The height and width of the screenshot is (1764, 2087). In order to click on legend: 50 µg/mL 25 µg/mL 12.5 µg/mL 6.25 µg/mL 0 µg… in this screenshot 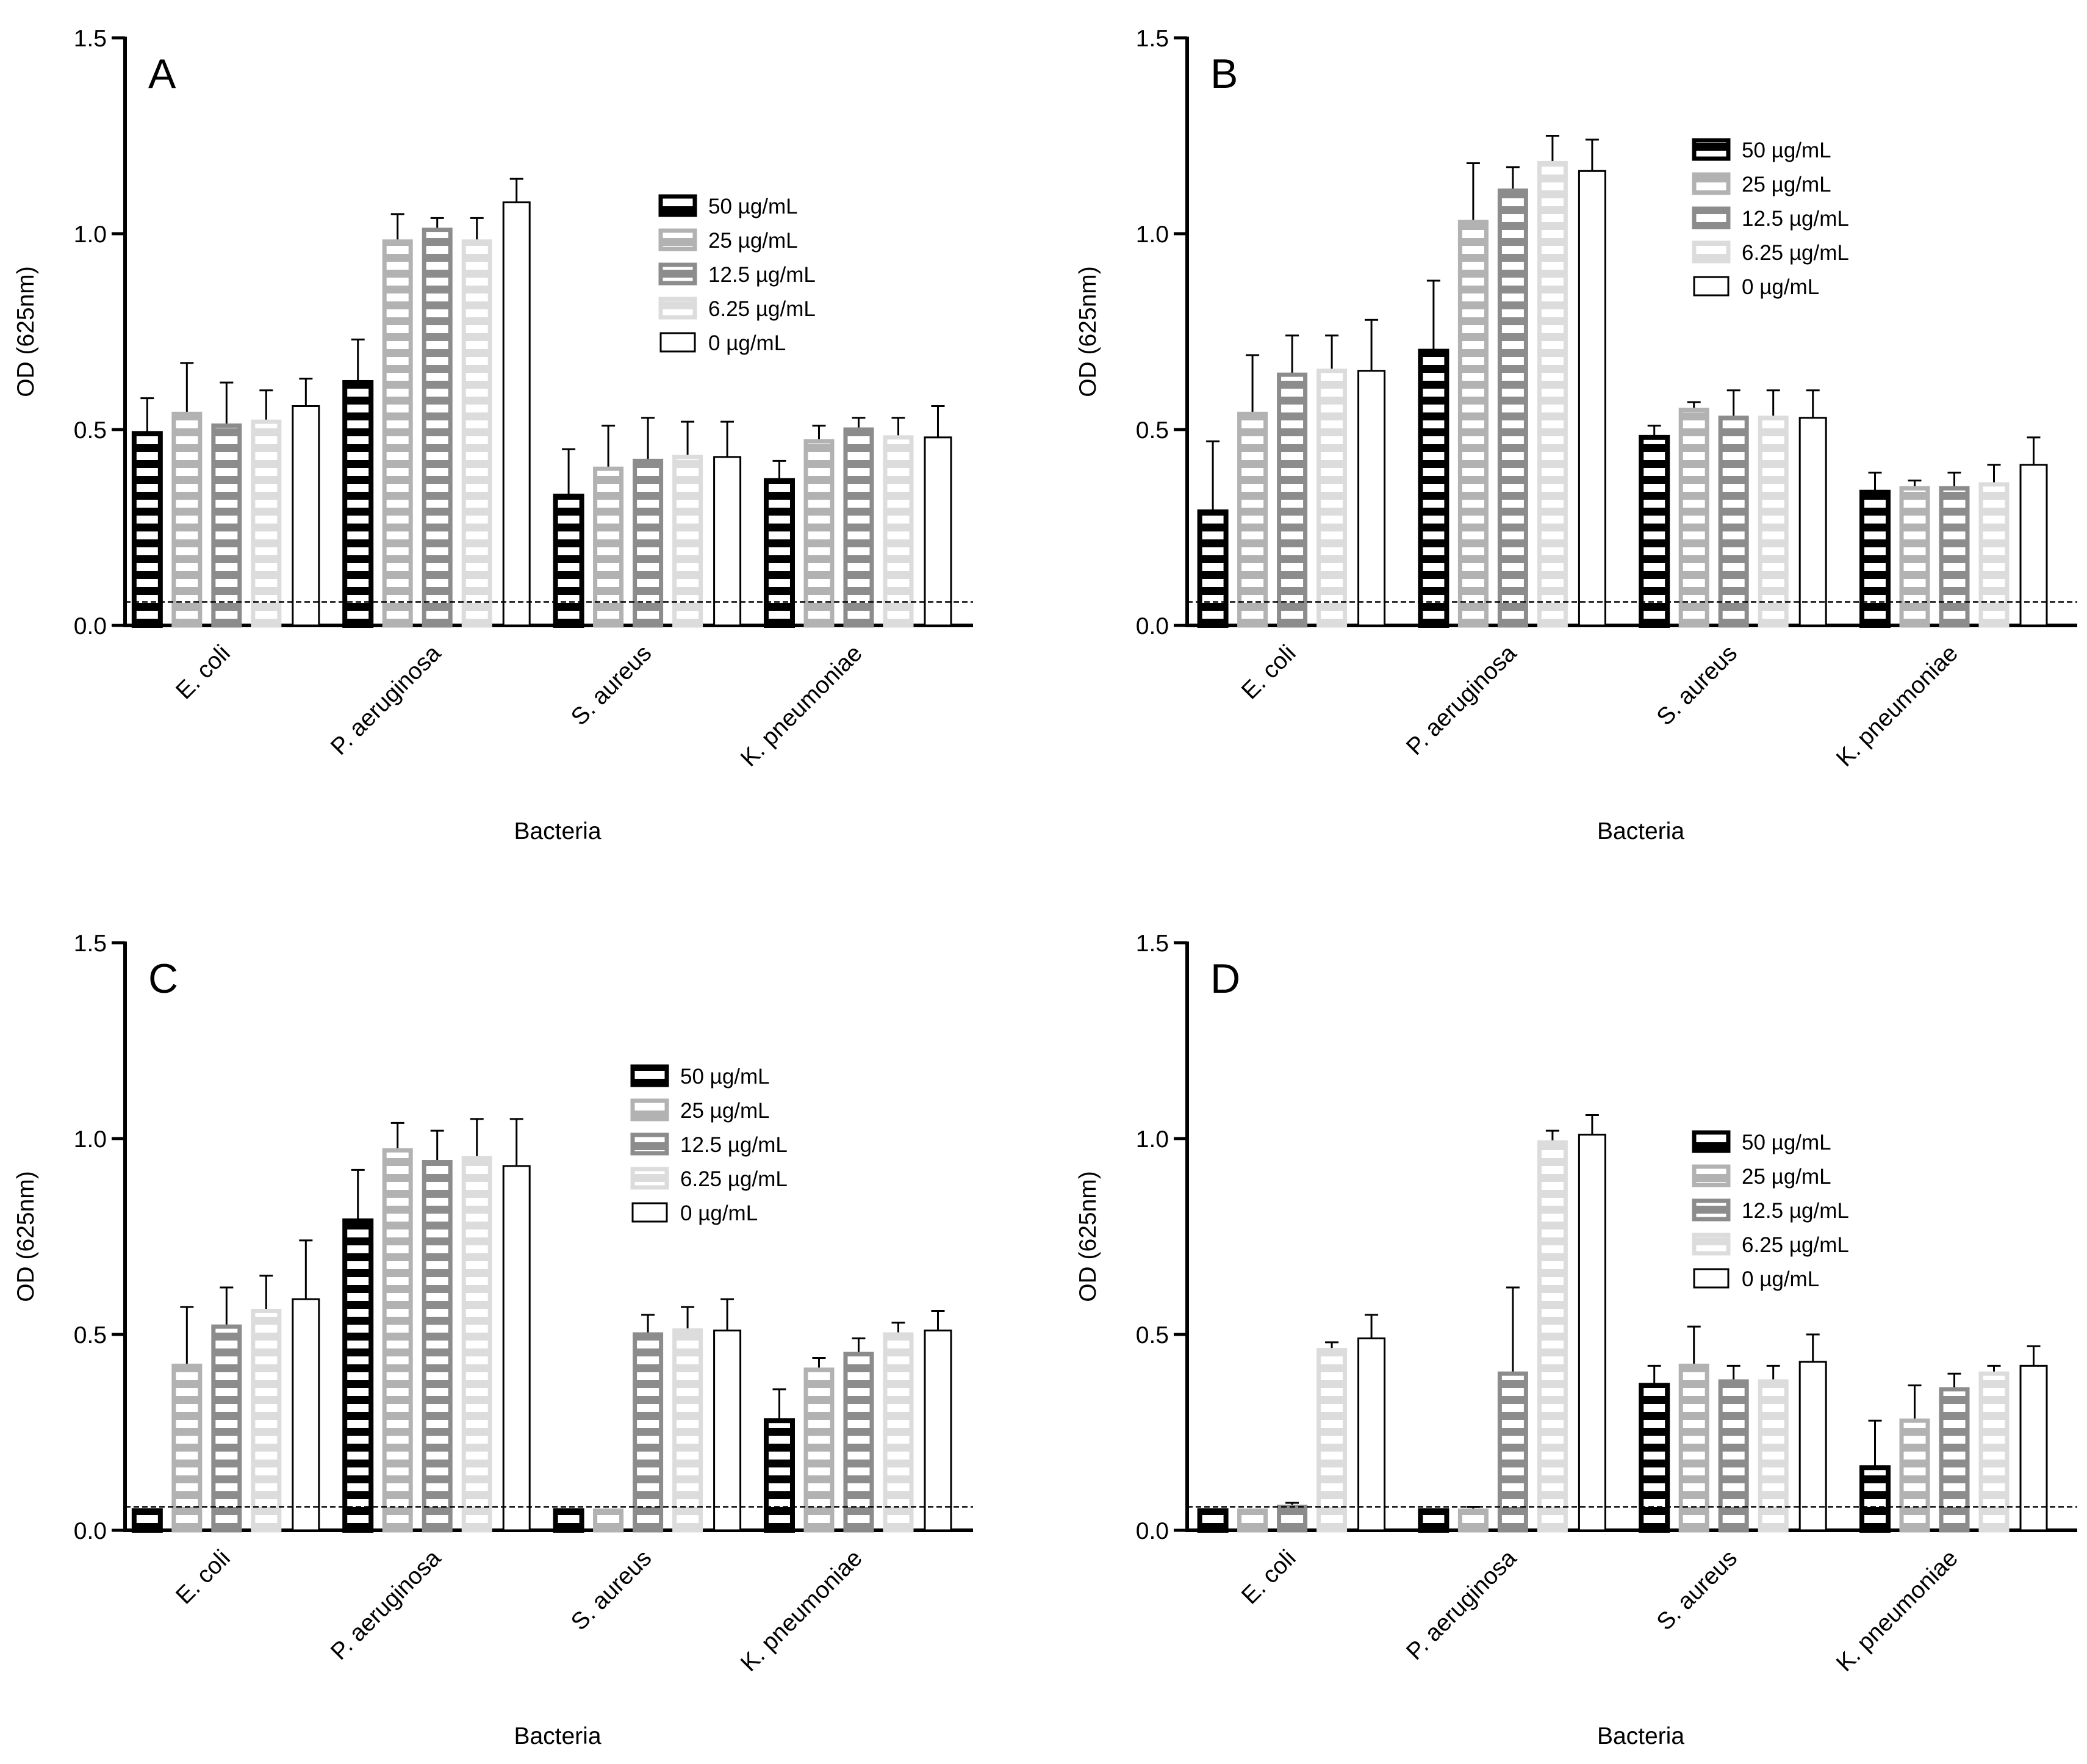, I will do `click(1770, 1210)`.